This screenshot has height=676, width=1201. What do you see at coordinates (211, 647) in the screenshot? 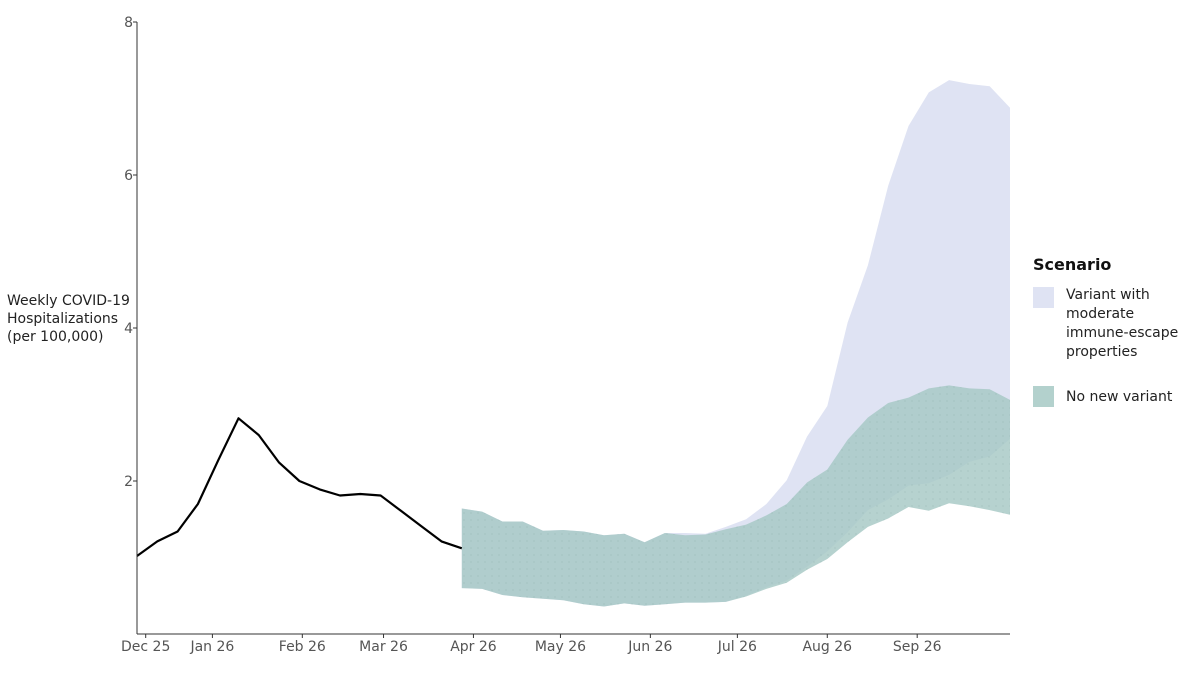
I see `x-tick-label-jan-26: Jan 26` at bounding box center [211, 647].